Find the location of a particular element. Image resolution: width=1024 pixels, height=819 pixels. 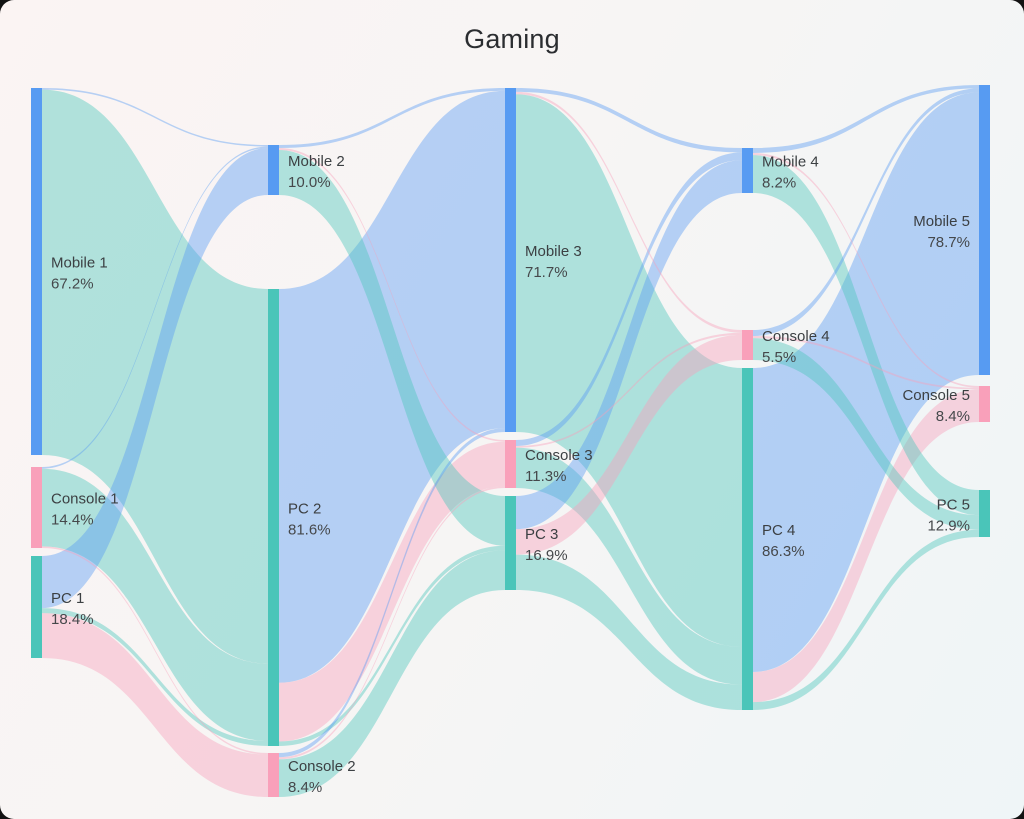

node-label-console-2: Console 2 is located at coordinates (322, 766).